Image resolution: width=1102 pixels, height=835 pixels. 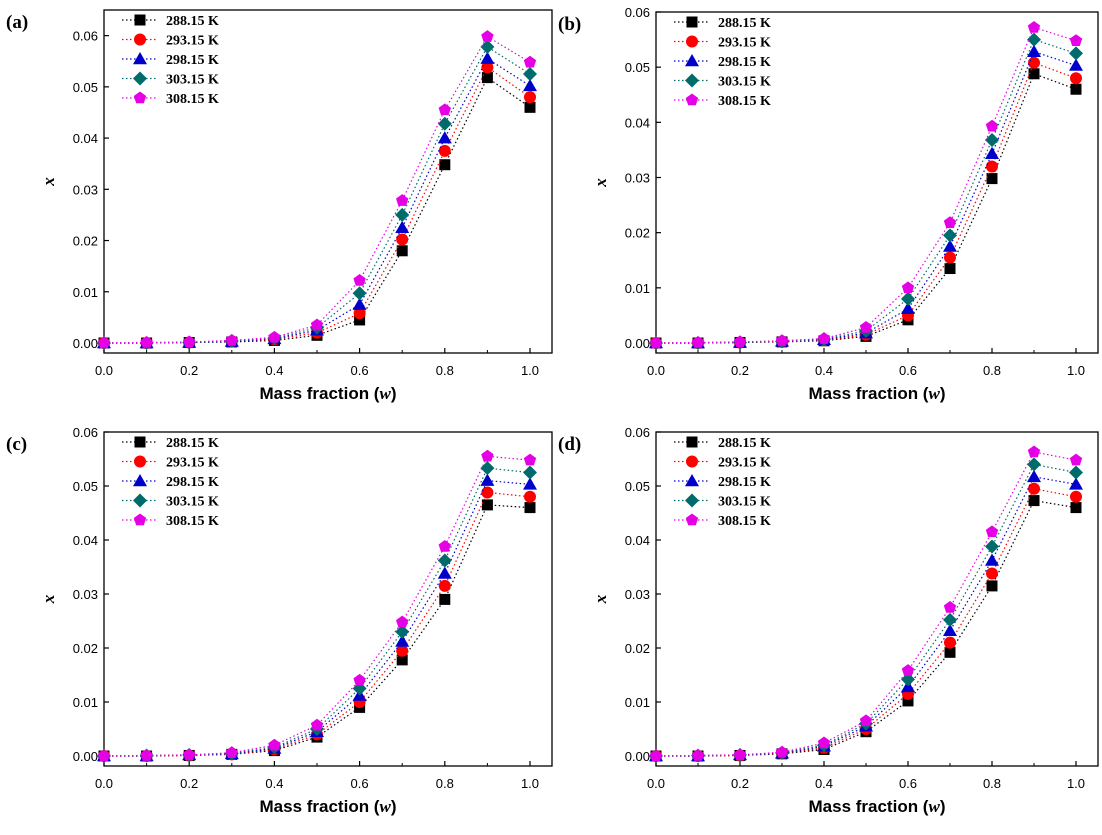 I want to click on panel-tag: (a), so click(x=17, y=22).